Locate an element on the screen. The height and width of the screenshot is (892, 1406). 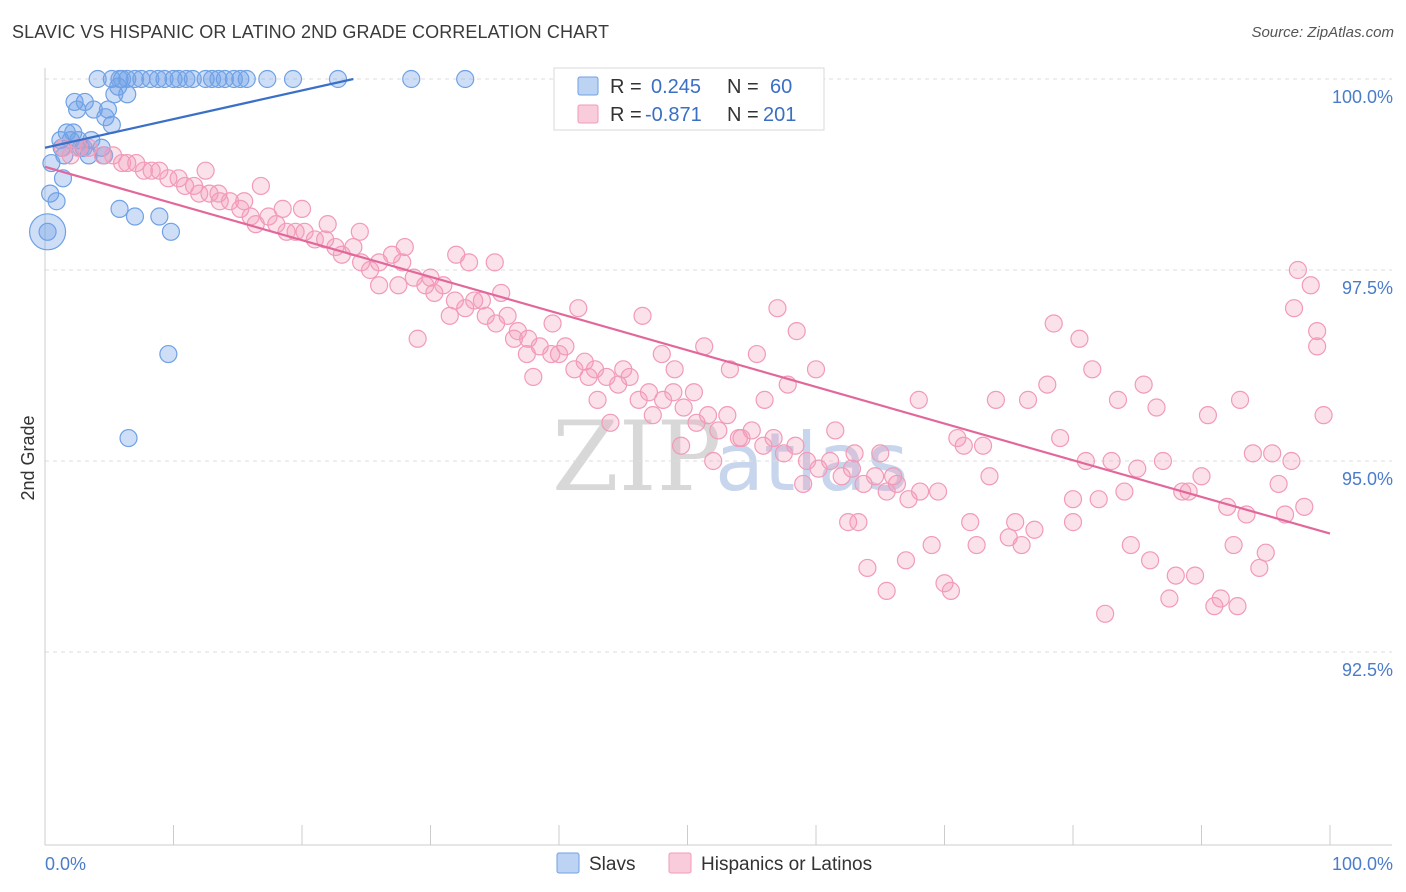
legend: R = 0.245 N = 60 R = -0.871 N = 201 is located at coordinates (689, 99).